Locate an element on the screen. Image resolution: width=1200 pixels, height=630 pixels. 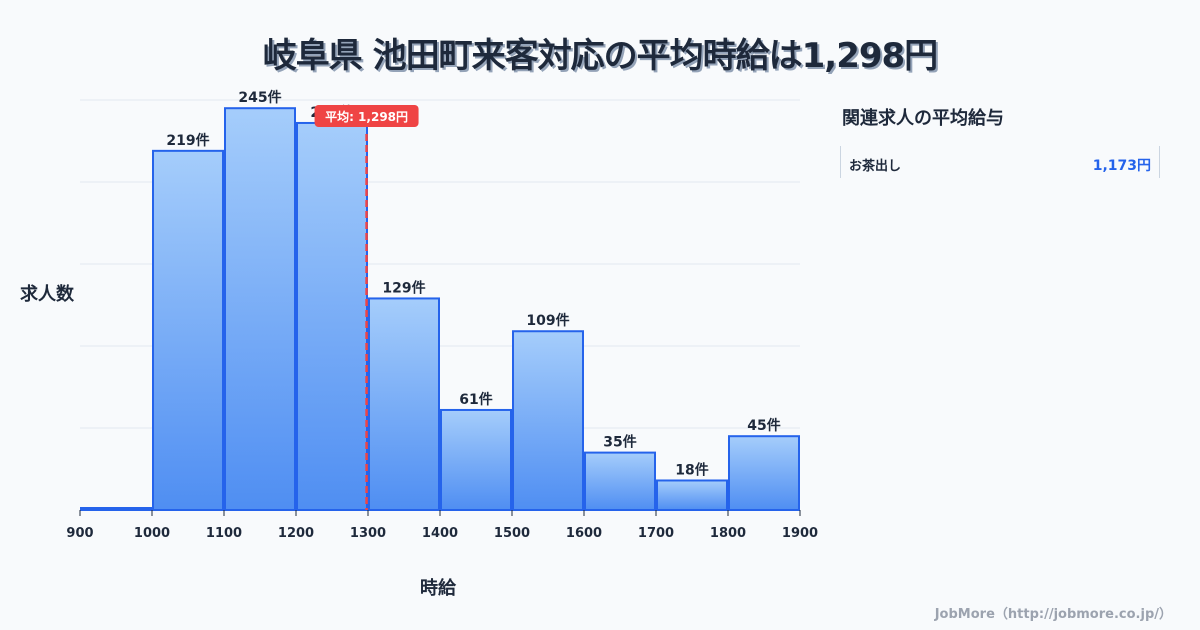
related-salary-row: お茶出し 1,173円 is located at coordinates (1000, 162).